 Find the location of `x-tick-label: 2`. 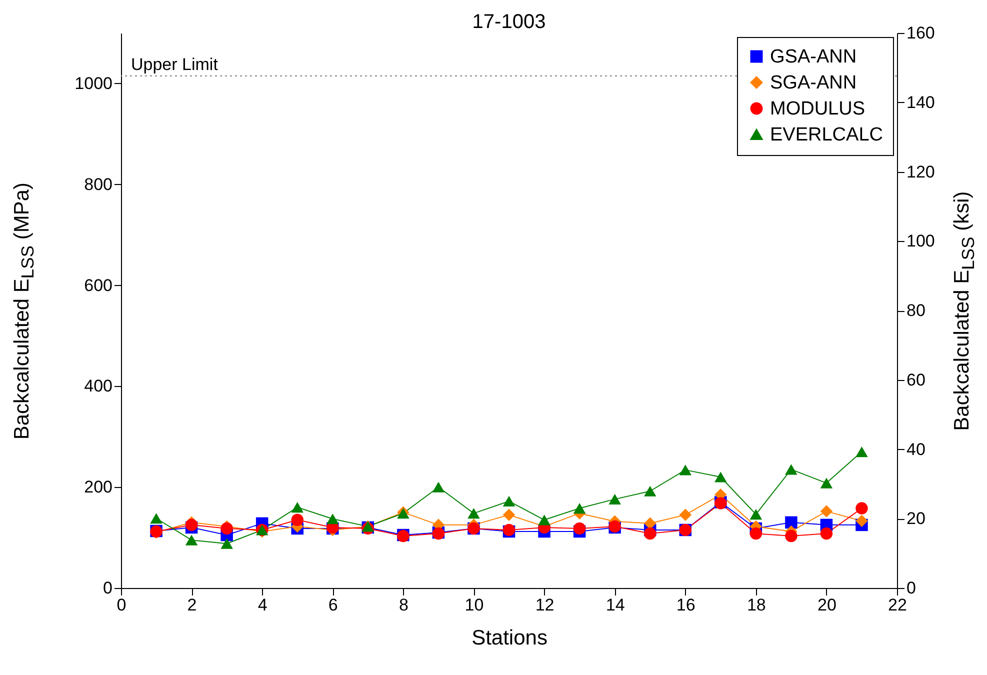

x-tick-label: 2 is located at coordinates (192, 605).